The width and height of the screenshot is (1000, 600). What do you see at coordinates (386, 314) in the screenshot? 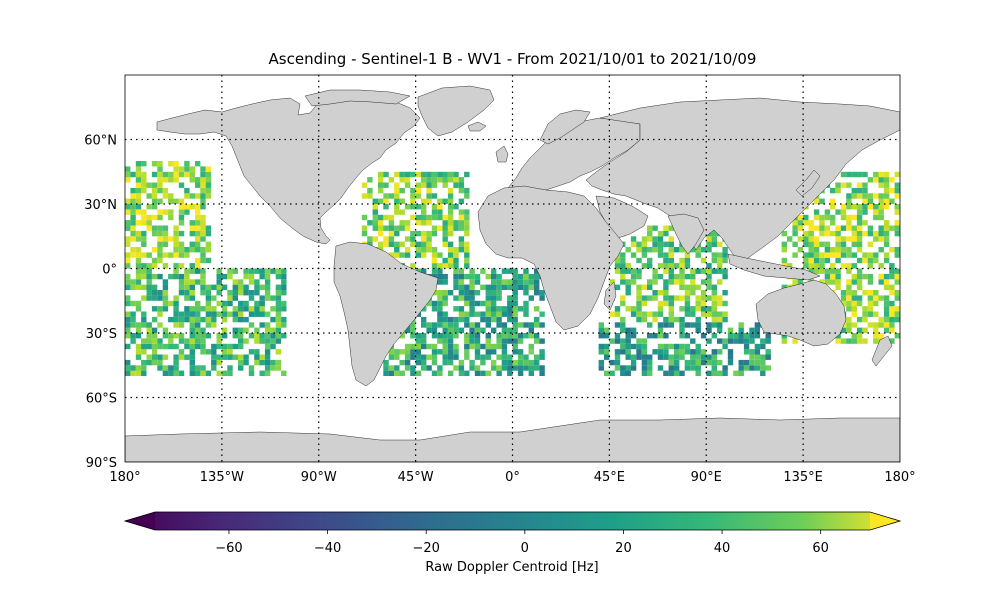
I see `land-south-america` at bounding box center [386, 314].